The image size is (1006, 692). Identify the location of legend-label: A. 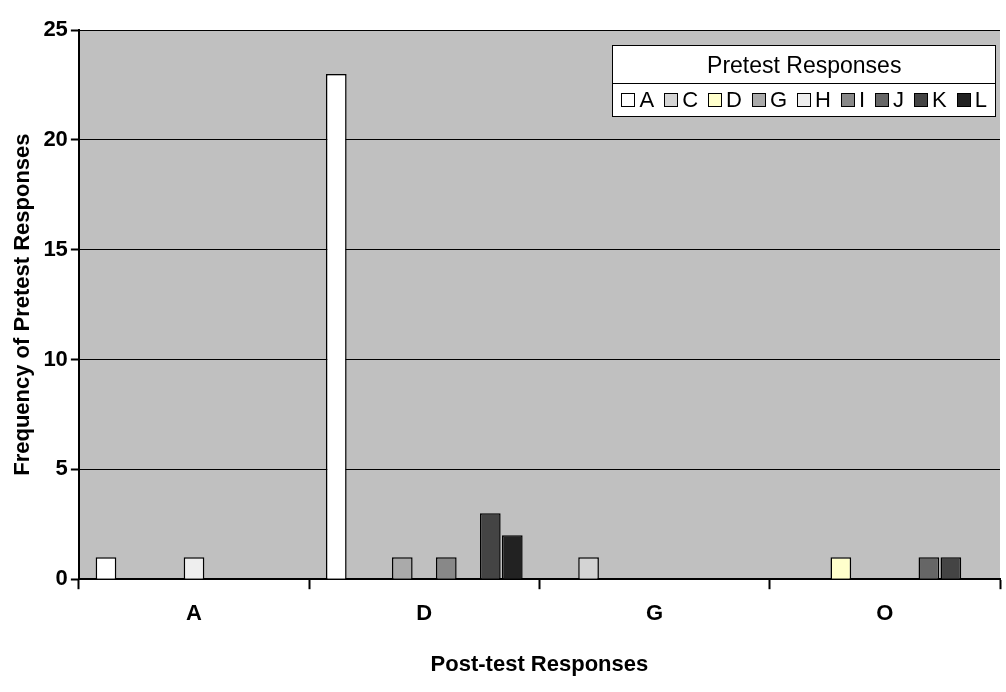
(647, 100).